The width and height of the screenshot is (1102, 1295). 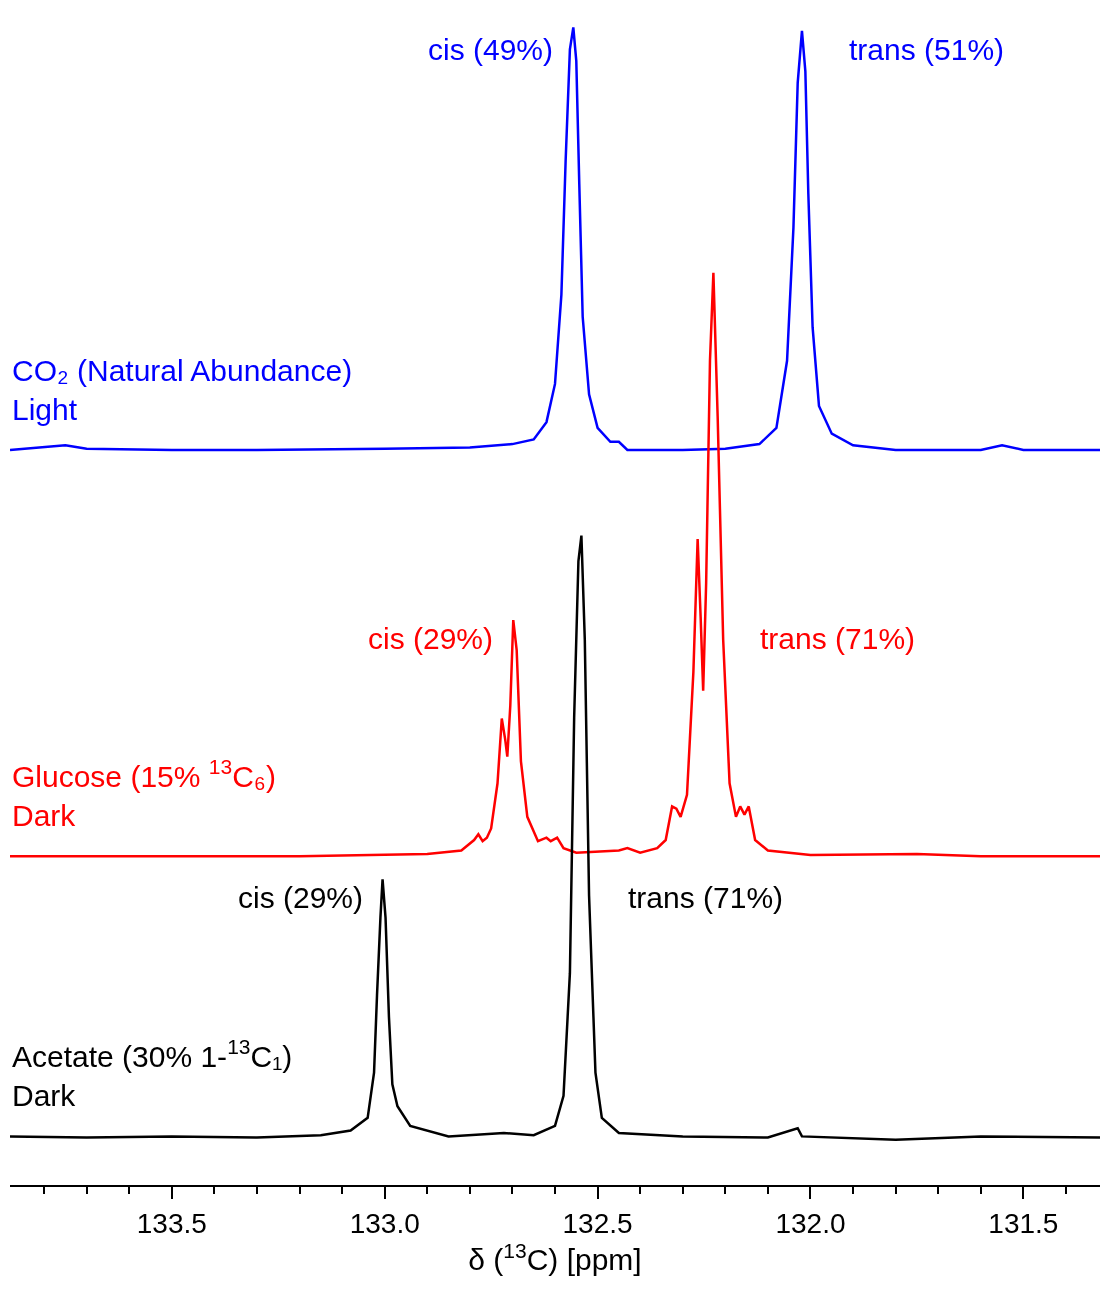 I want to click on x-axis-title: δ ($^{13}$C) [ppm], so click(x=555, y=1257).